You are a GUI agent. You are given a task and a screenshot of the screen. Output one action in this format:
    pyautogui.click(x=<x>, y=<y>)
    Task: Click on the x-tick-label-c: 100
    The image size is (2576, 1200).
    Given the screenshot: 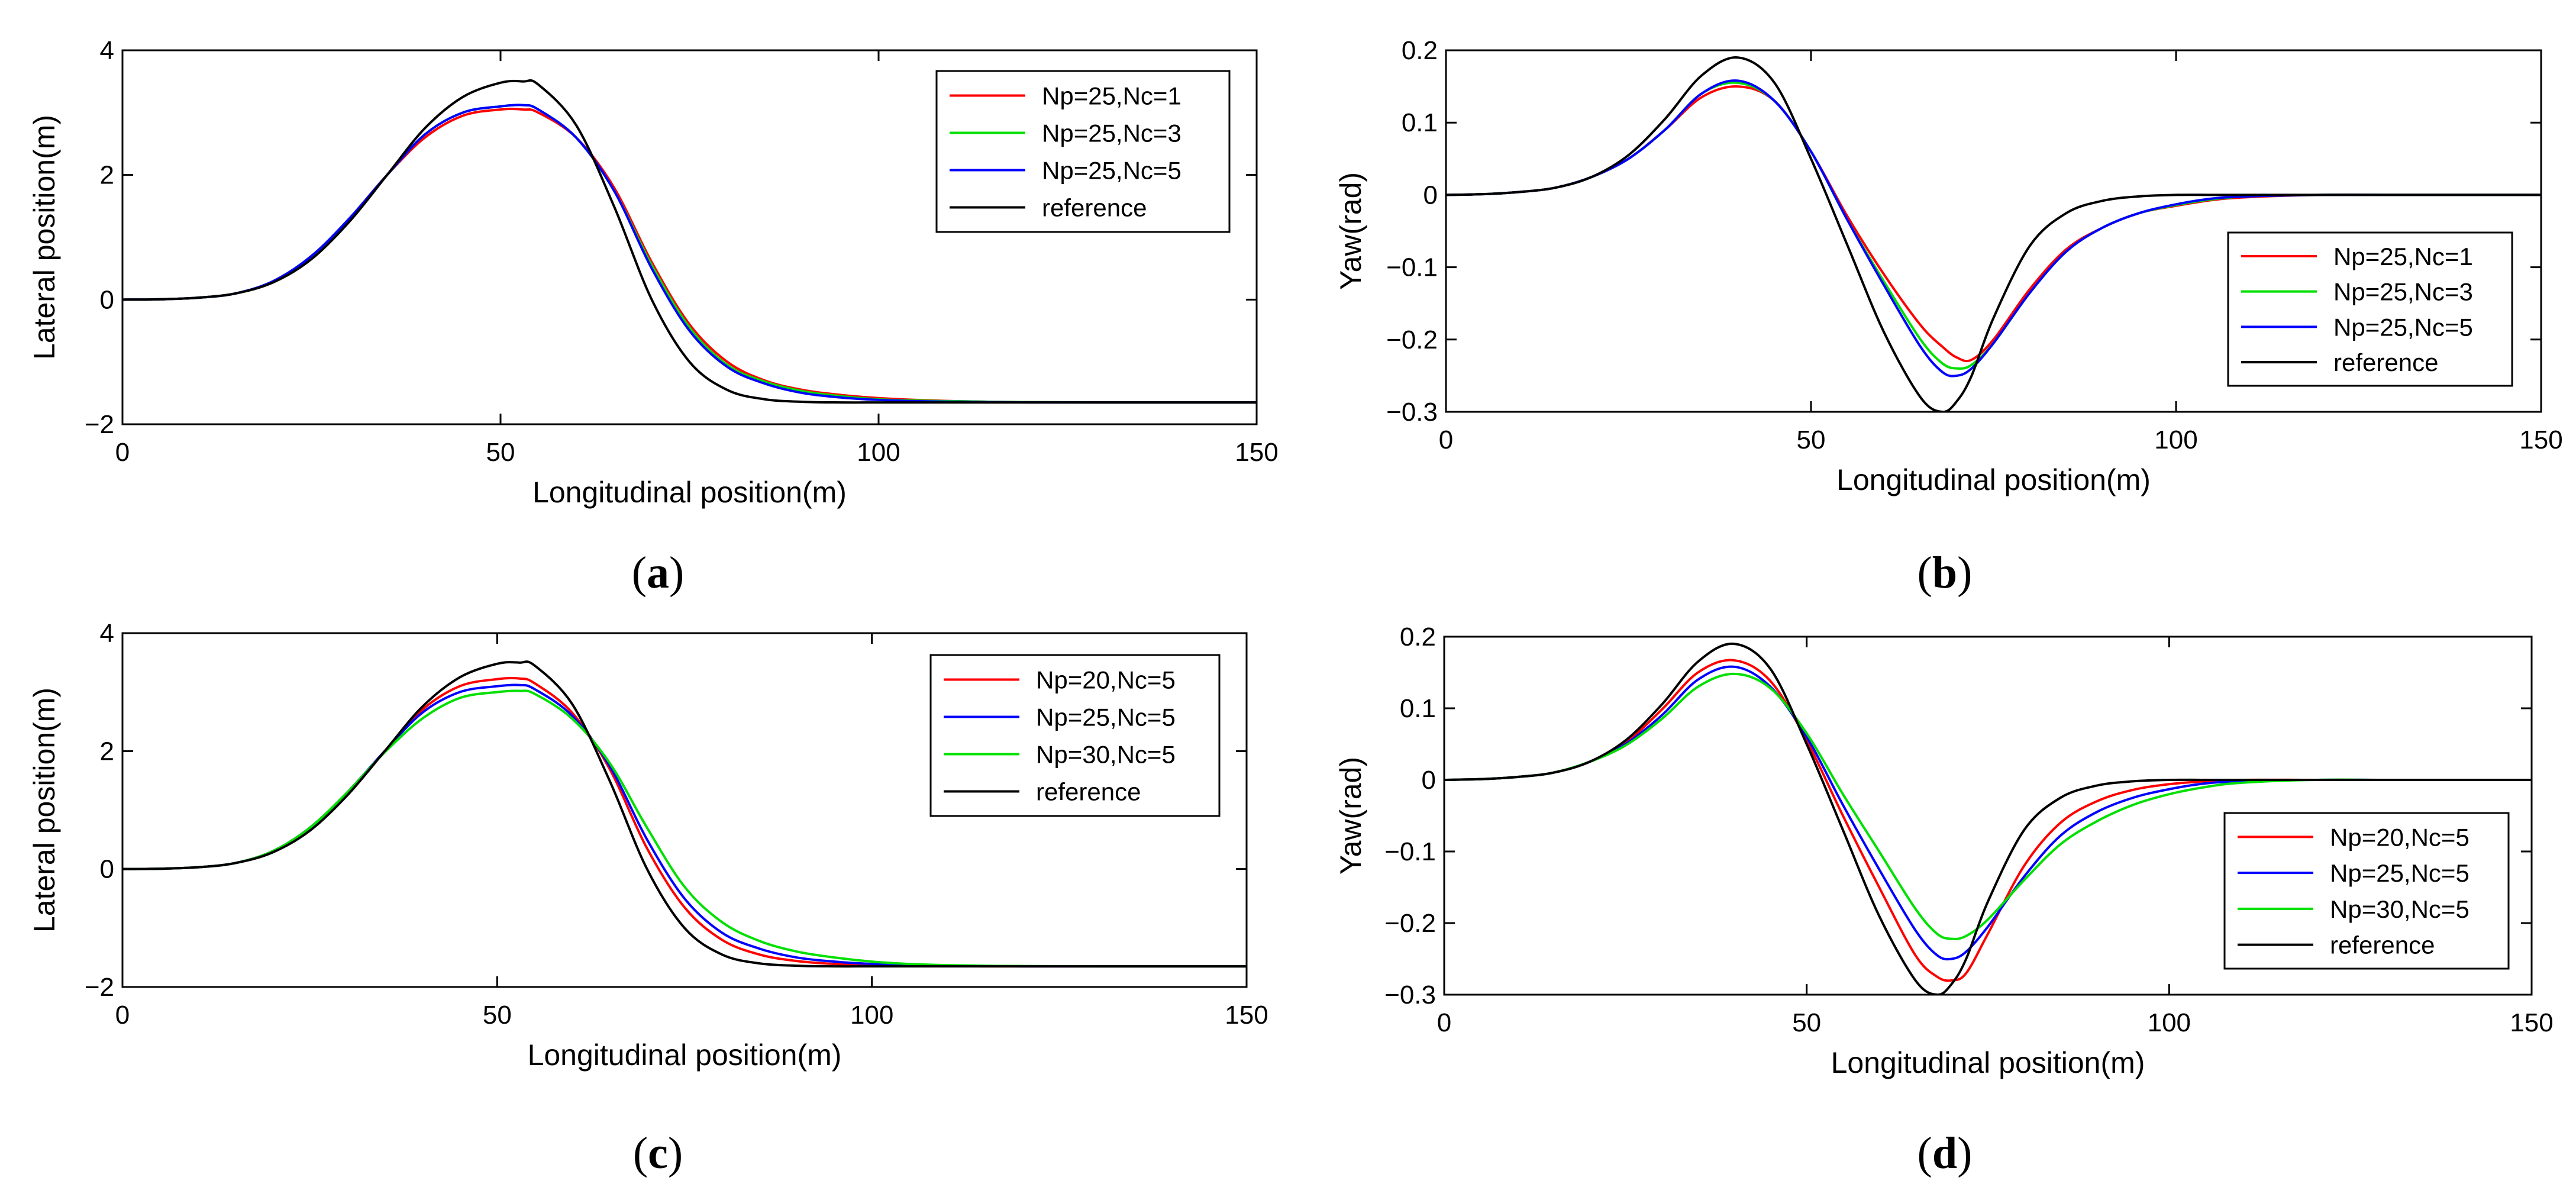 What is the action you would take?
    pyautogui.click(x=871, y=1015)
    